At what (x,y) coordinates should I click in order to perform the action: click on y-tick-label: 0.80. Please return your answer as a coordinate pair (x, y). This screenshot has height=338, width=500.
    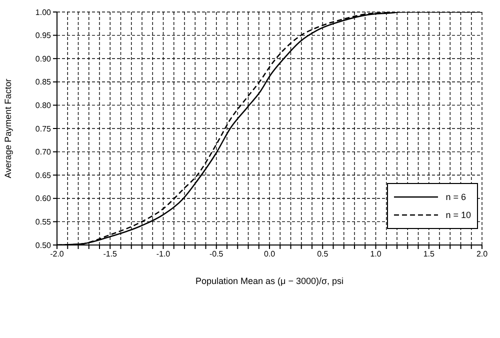
    Looking at the image, I should click on (43, 105).